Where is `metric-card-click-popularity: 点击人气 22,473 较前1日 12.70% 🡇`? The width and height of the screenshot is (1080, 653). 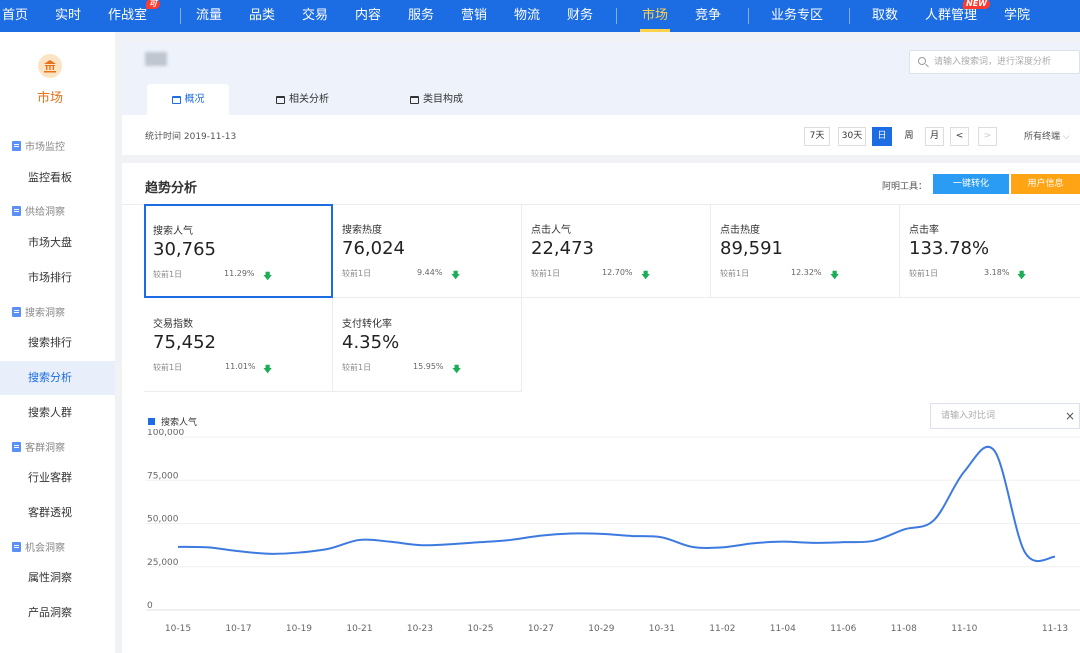 metric-card-click-popularity: 点击人气 22,473 较前1日 12.70% 🡇 is located at coordinates (616, 251).